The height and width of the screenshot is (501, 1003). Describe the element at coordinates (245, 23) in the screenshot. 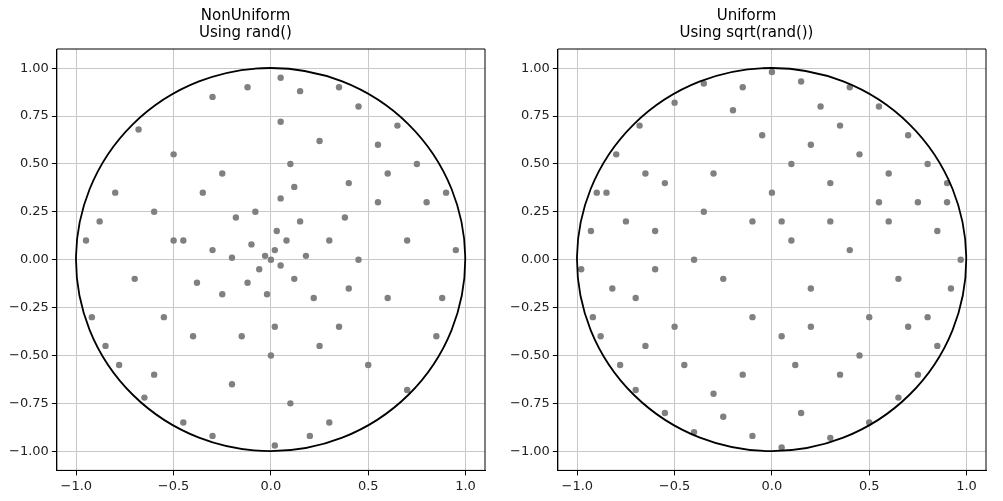

I see `chart-title: NonUniform Using rand()` at that location.